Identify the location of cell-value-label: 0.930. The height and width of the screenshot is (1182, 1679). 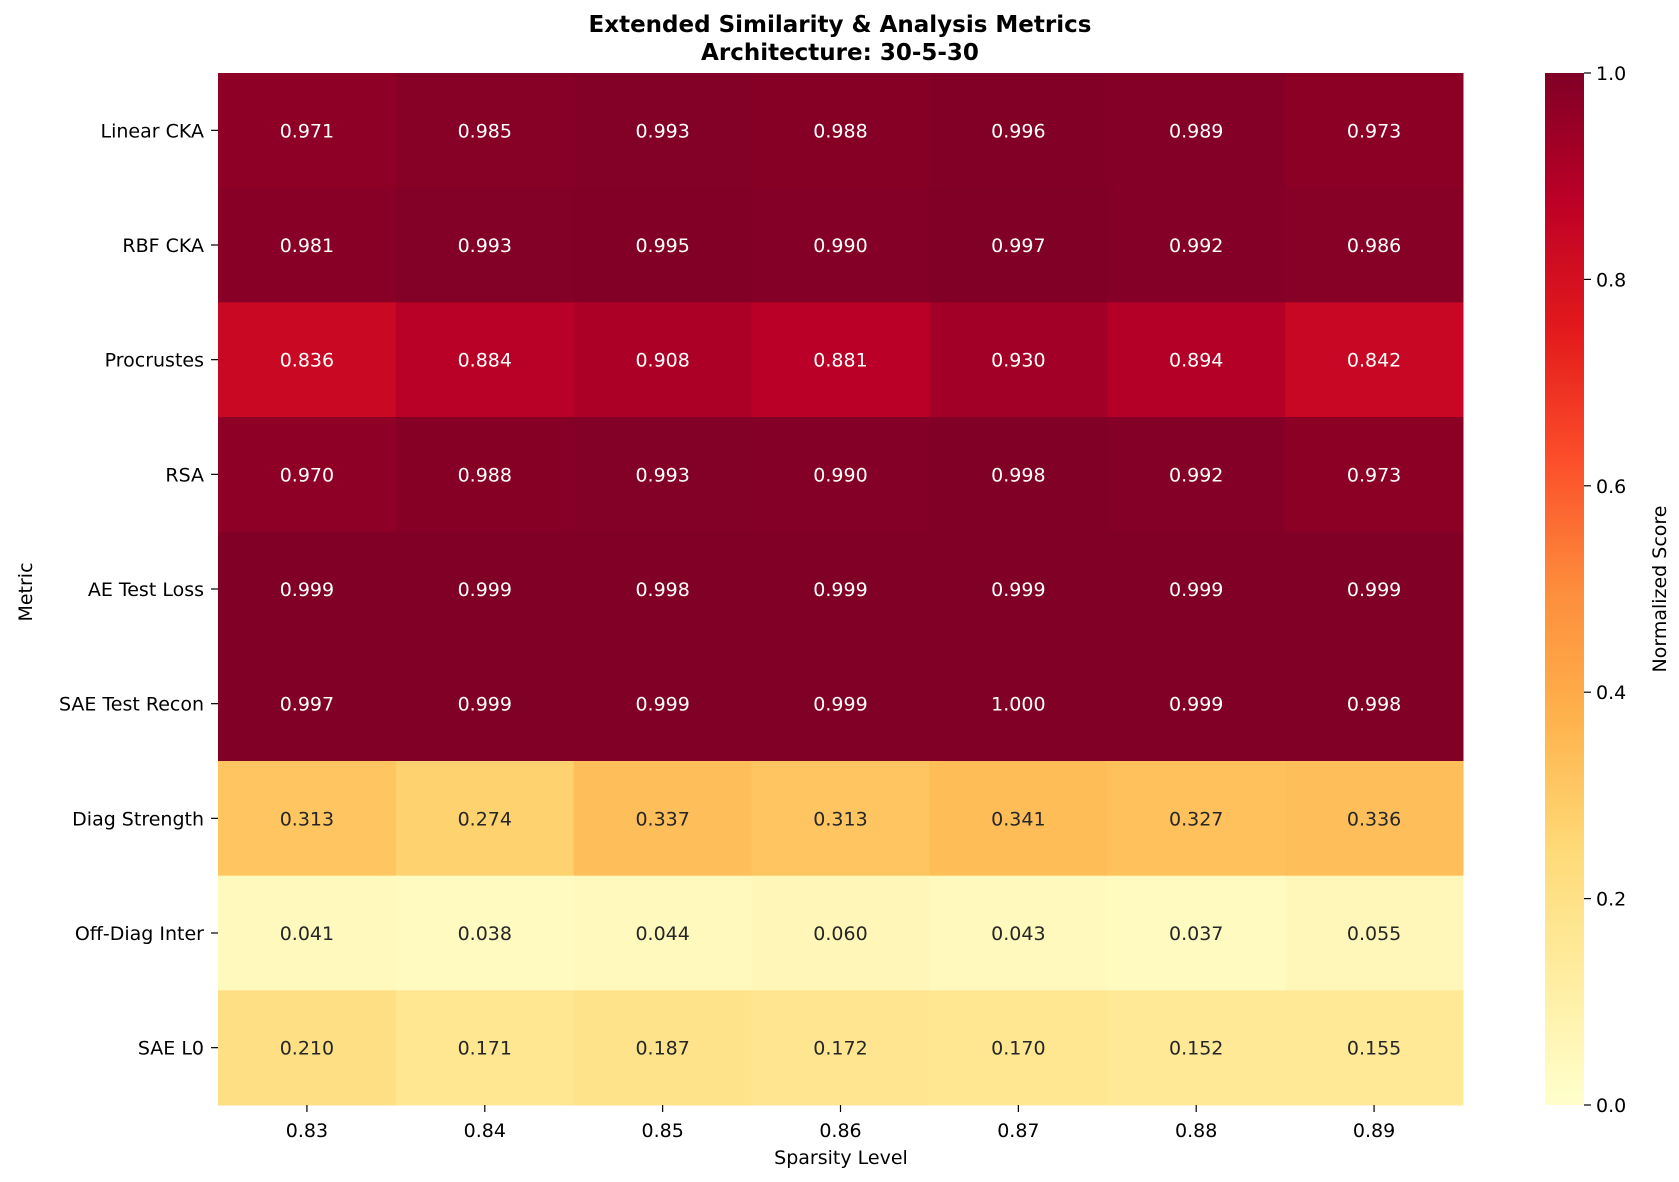
(1018, 361).